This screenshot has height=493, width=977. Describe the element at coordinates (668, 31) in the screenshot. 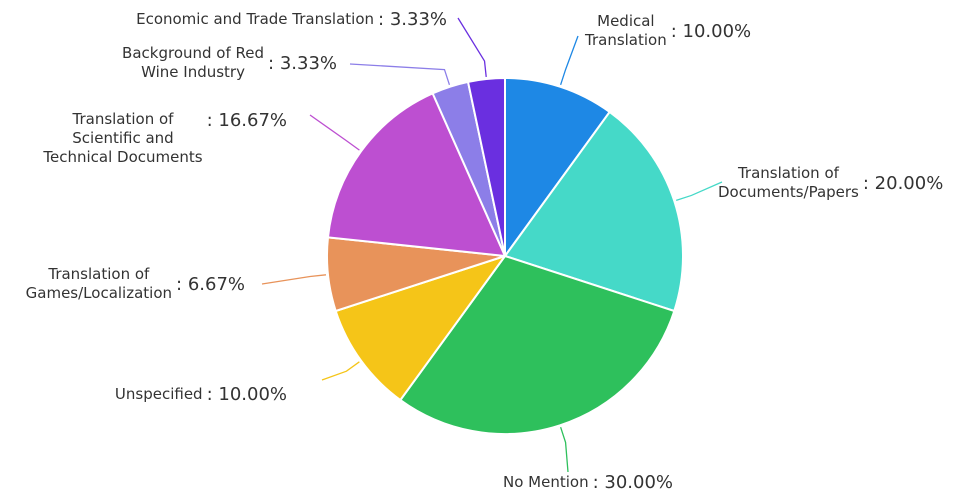

I see `slice-label: Medical Translation: 10.00%` at that location.